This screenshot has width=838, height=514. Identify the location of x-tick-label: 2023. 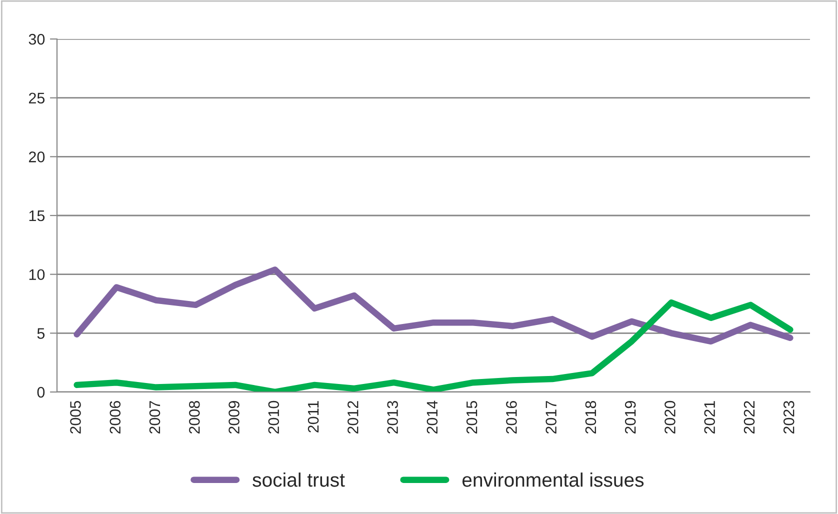
(788, 417).